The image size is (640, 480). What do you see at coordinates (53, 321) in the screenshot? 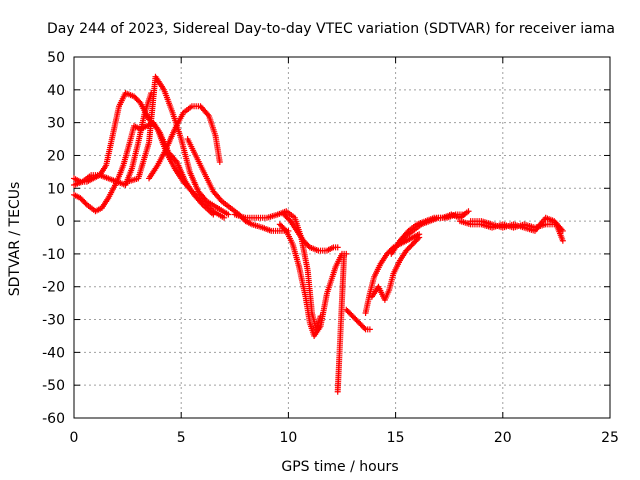
I see `y-tick-label: -30` at bounding box center [53, 321].